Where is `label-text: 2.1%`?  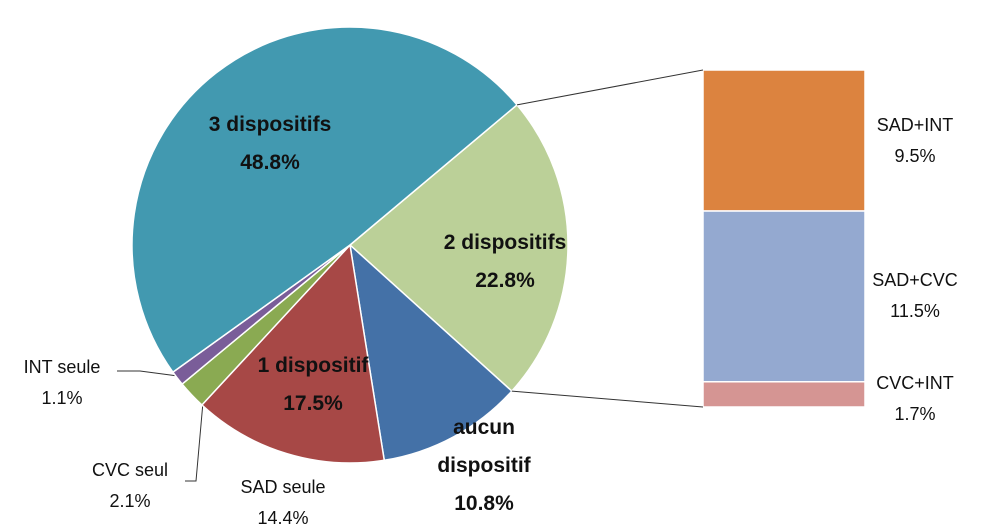
label-text: 2.1% is located at coordinates (130, 501).